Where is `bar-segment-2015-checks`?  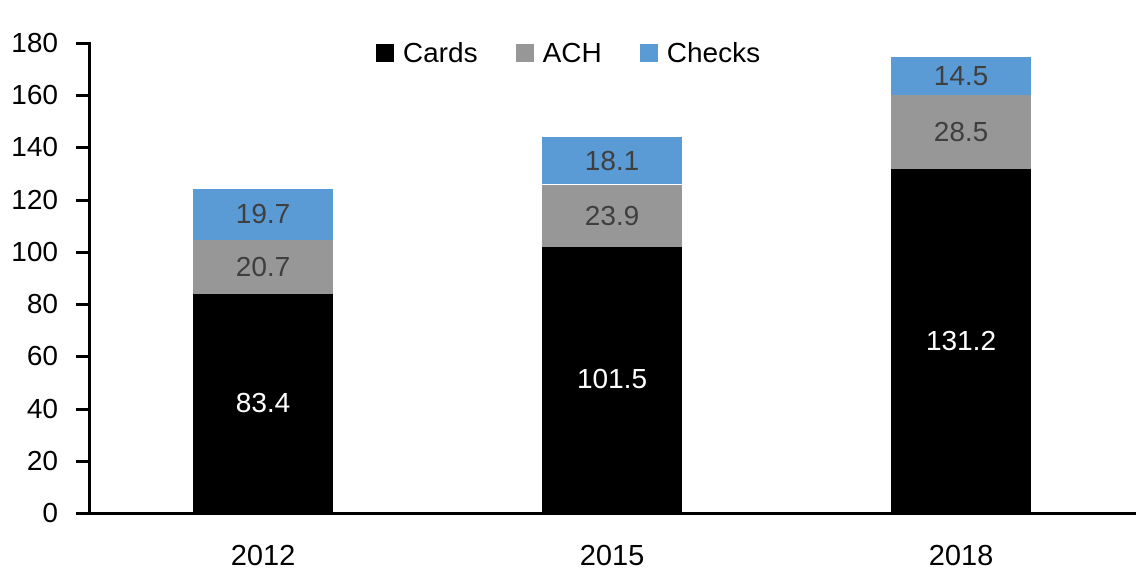 bar-segment-2015-checks is located at coordinates (612, 160).